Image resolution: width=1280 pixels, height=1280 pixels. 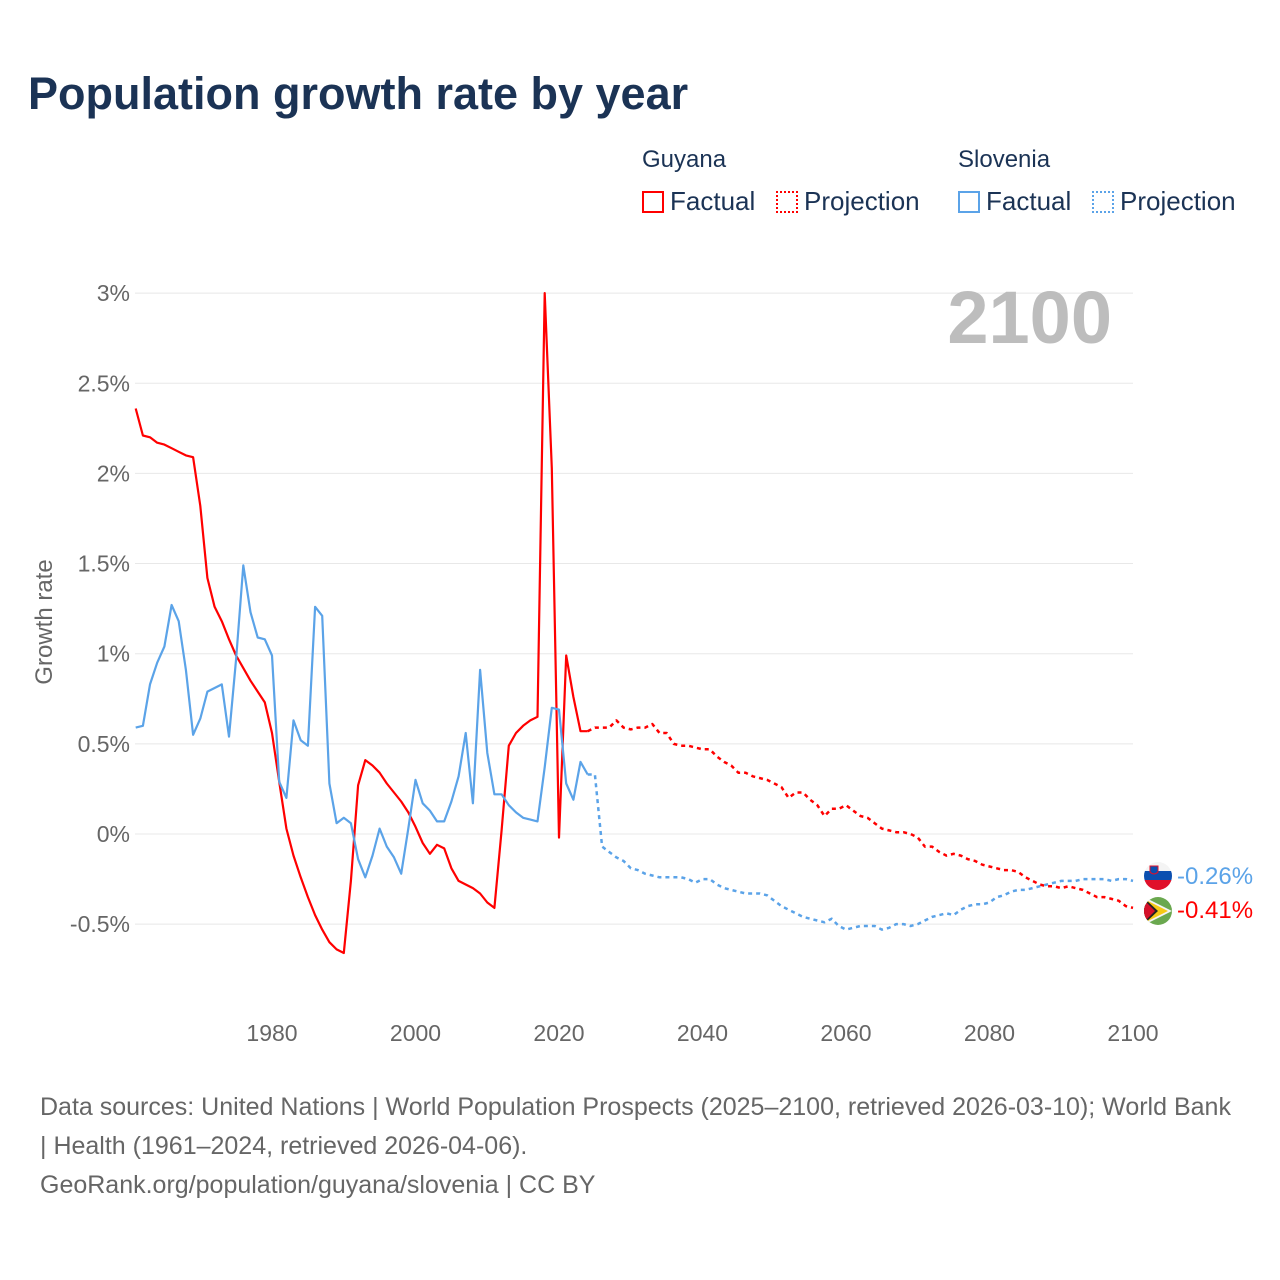 I want to click on flag-slovenia, so click(x=1158, y=876).